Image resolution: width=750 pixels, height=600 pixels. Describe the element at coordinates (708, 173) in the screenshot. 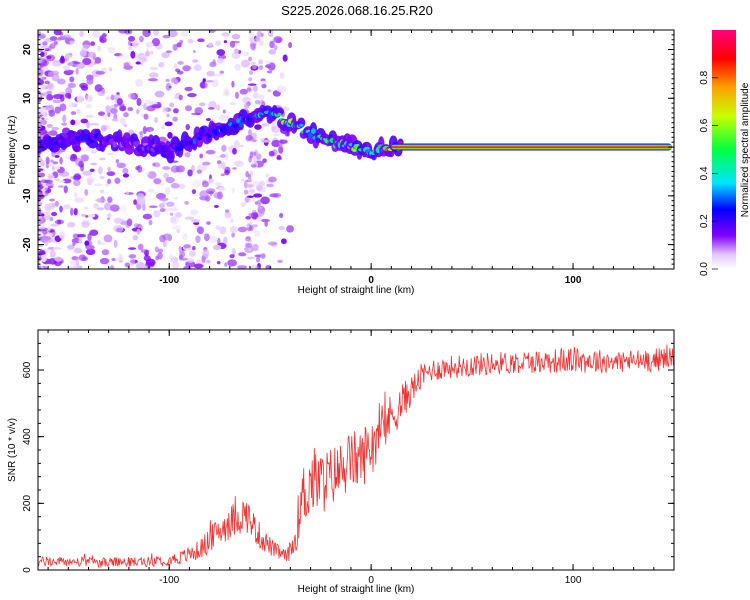

I see `colorbar-ticks: 0.0 0.2 0.4 0.6 0.8` at that location.